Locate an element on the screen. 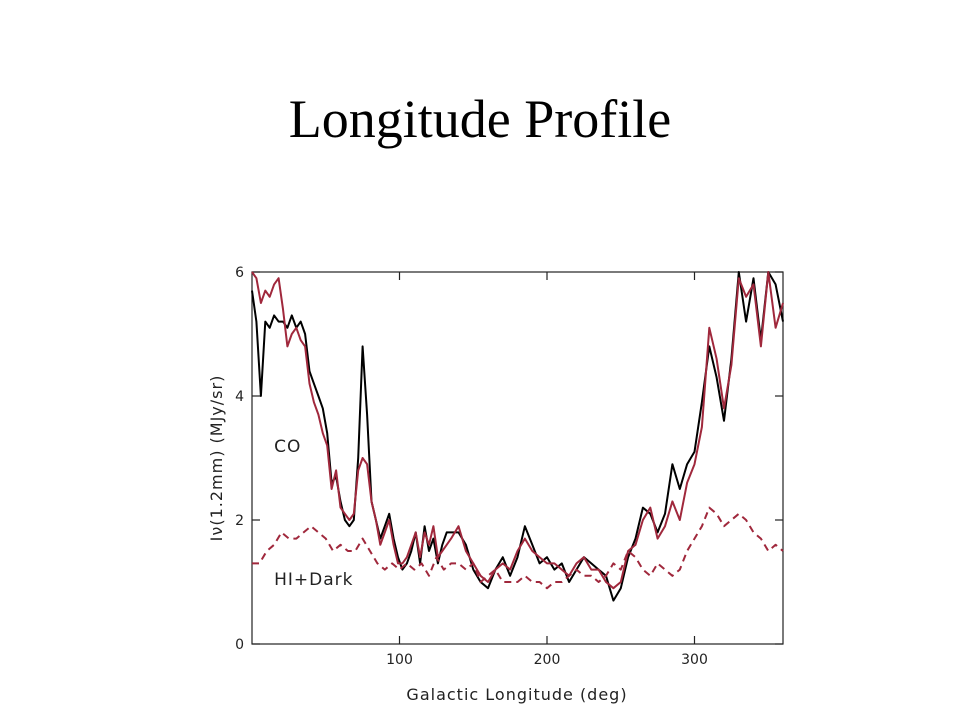 The image size is (960, 720). x-tick-label: 200 is located at coordinates (547, 660).